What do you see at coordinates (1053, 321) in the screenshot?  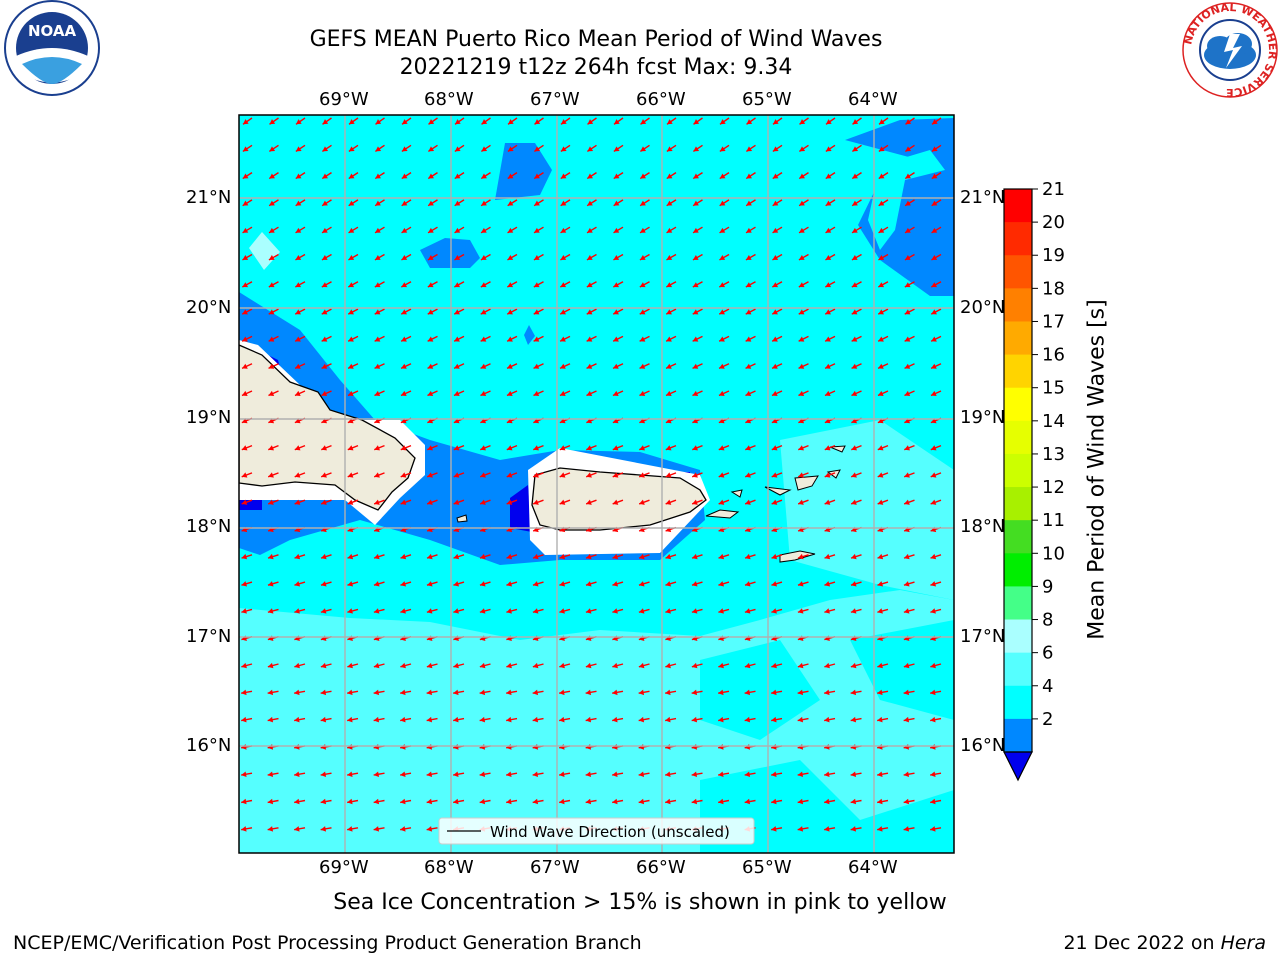 I see `colorbar-tick-label: 17` at bounding box center [1053, 321].